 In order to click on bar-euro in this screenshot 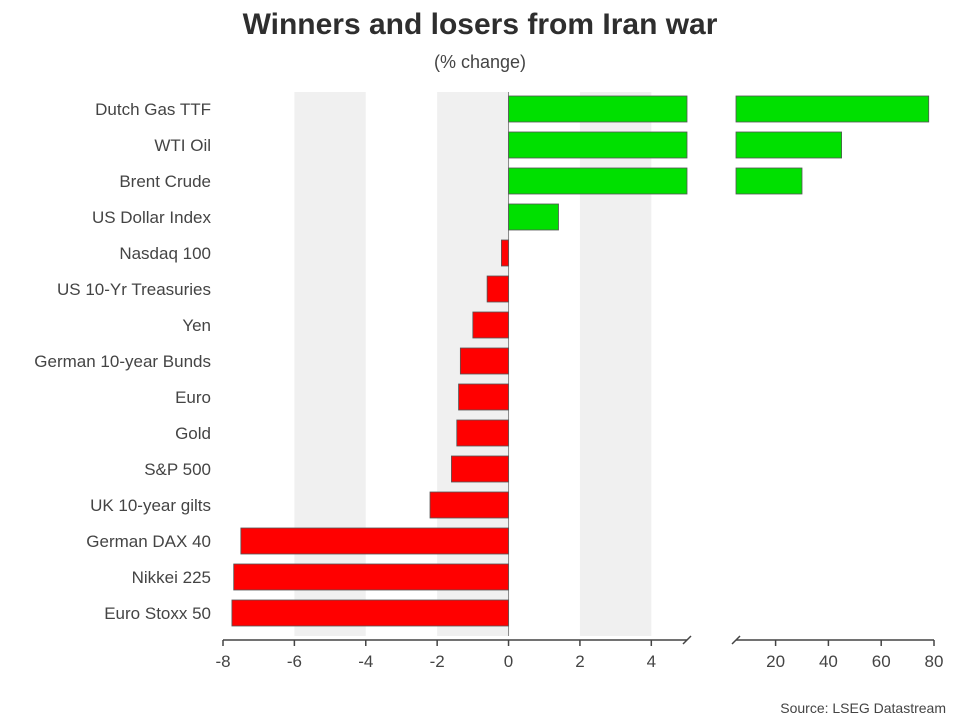, I will do `click(483, 397)`.